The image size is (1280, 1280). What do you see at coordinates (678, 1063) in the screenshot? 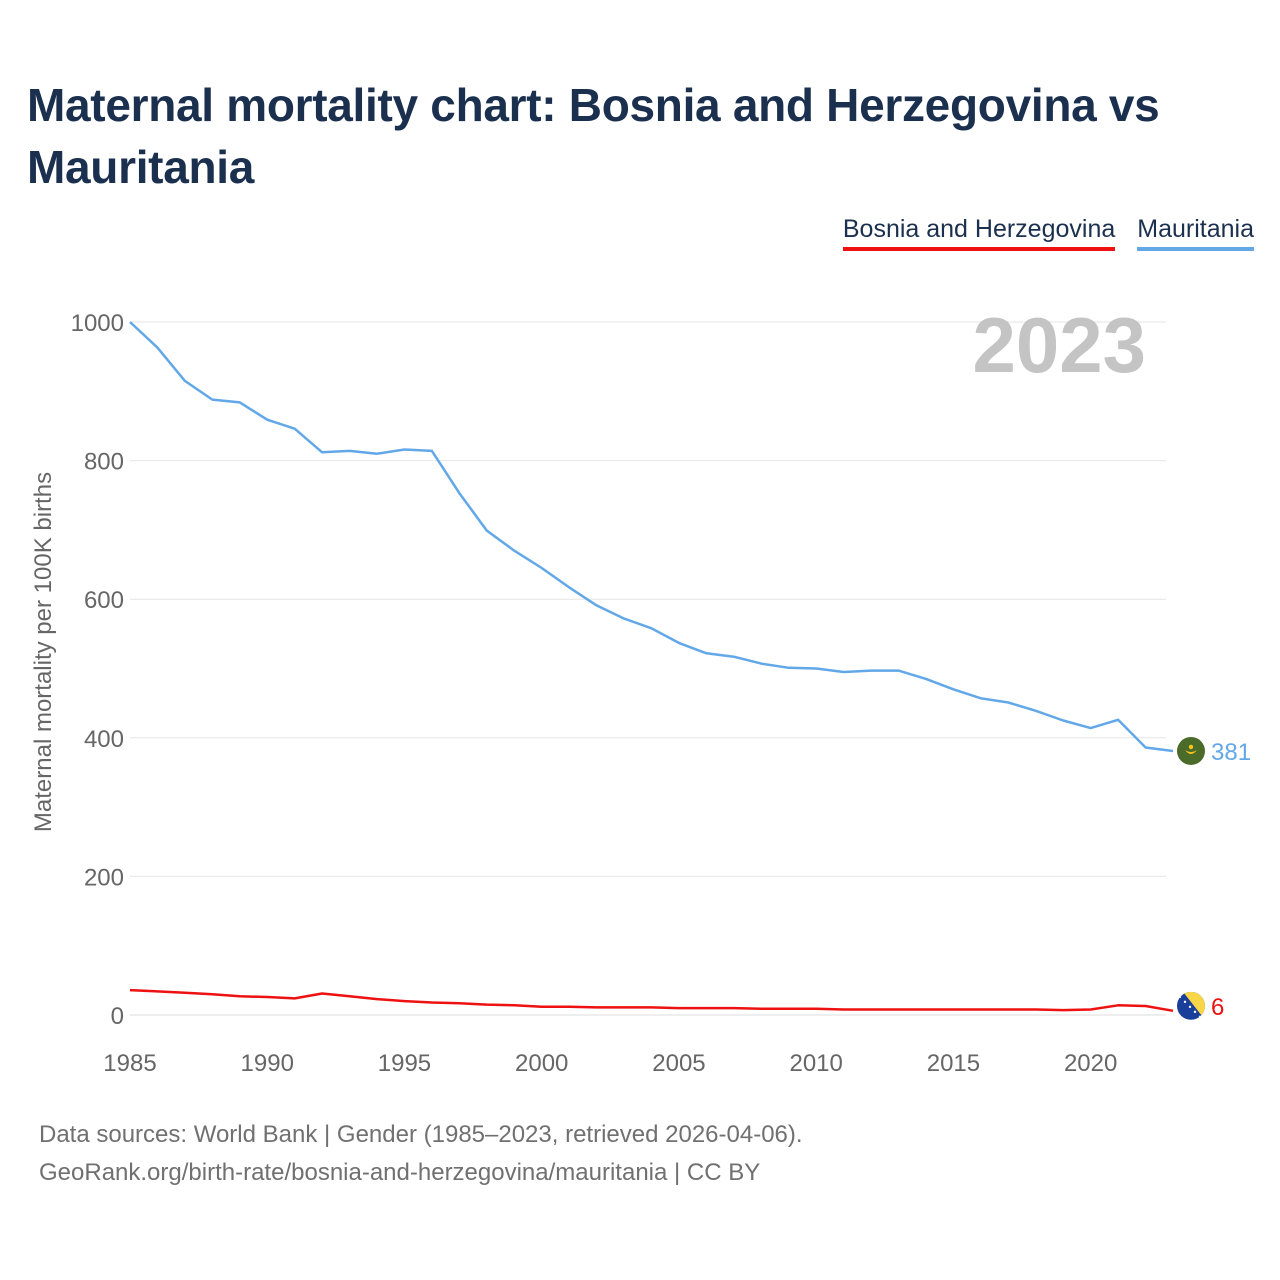
I see `x-tick-label: 2005` at bounding box center [678, 1063].